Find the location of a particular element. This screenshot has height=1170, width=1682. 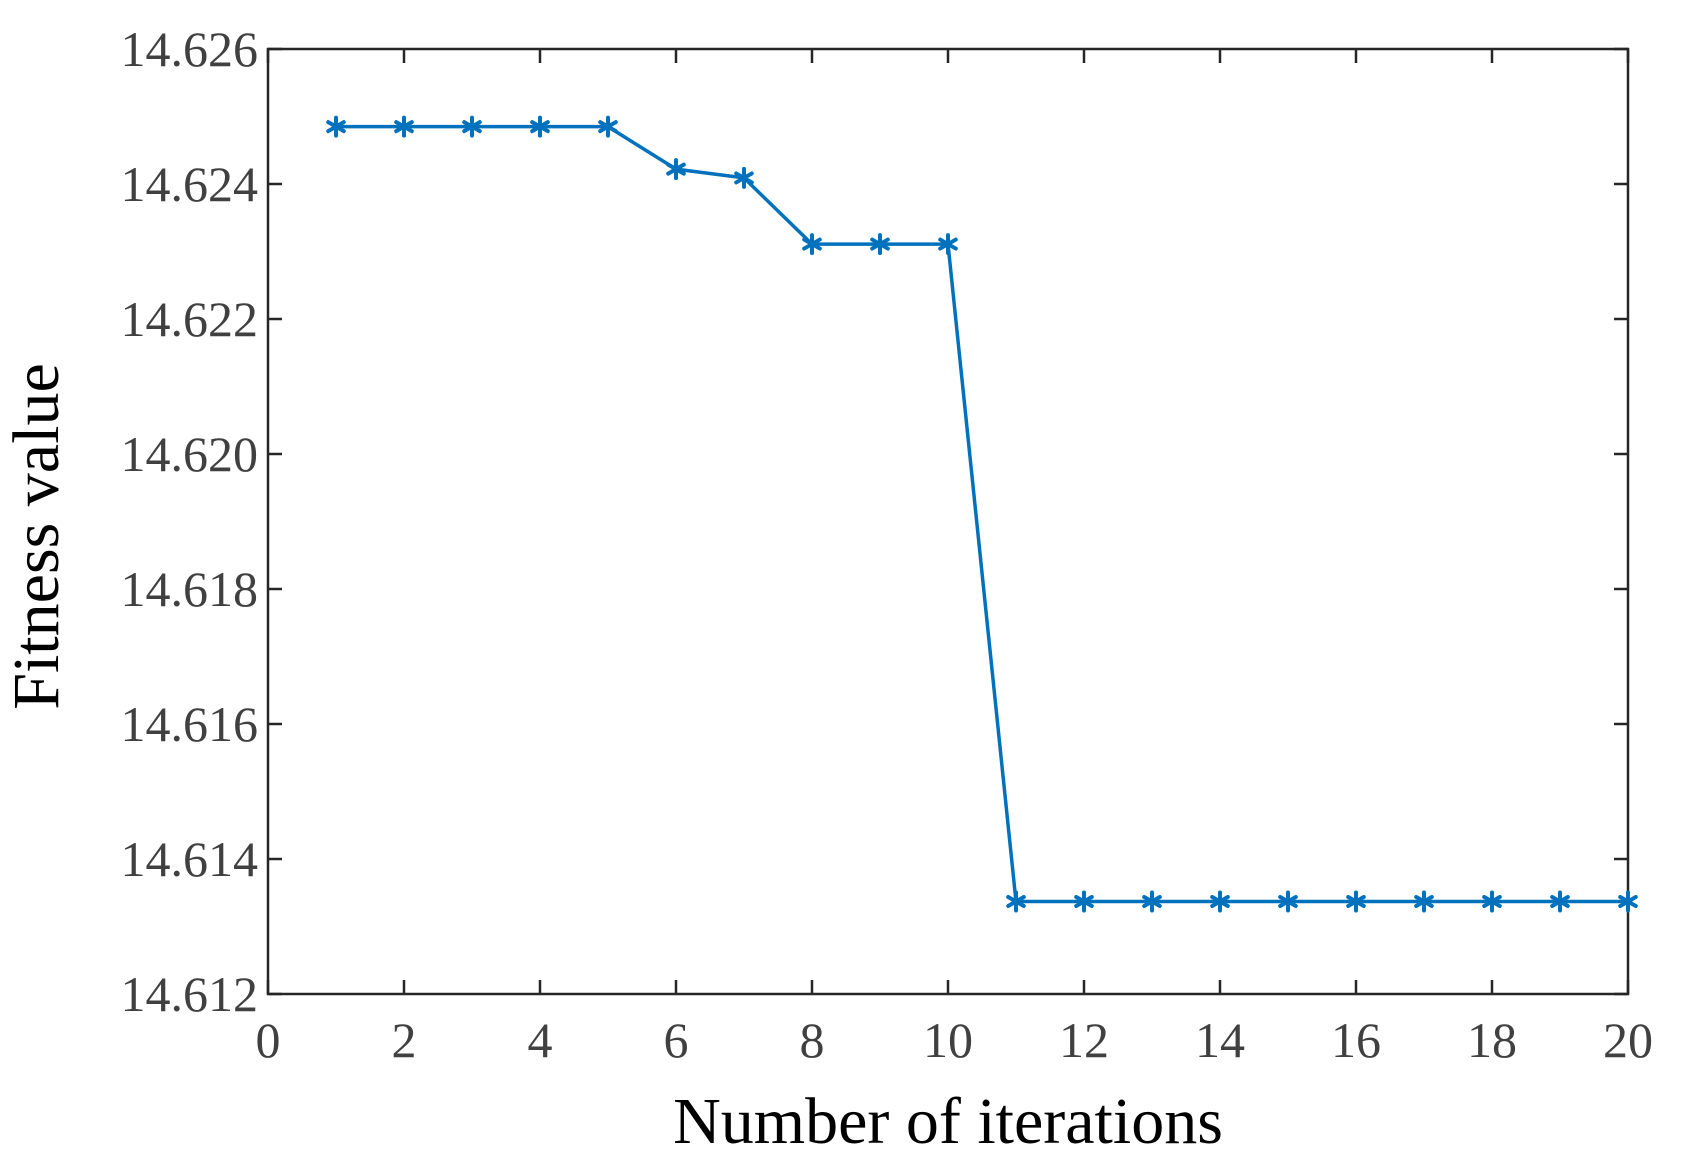

y-tick-label: 14.622 is located at coordinates (190, 319).